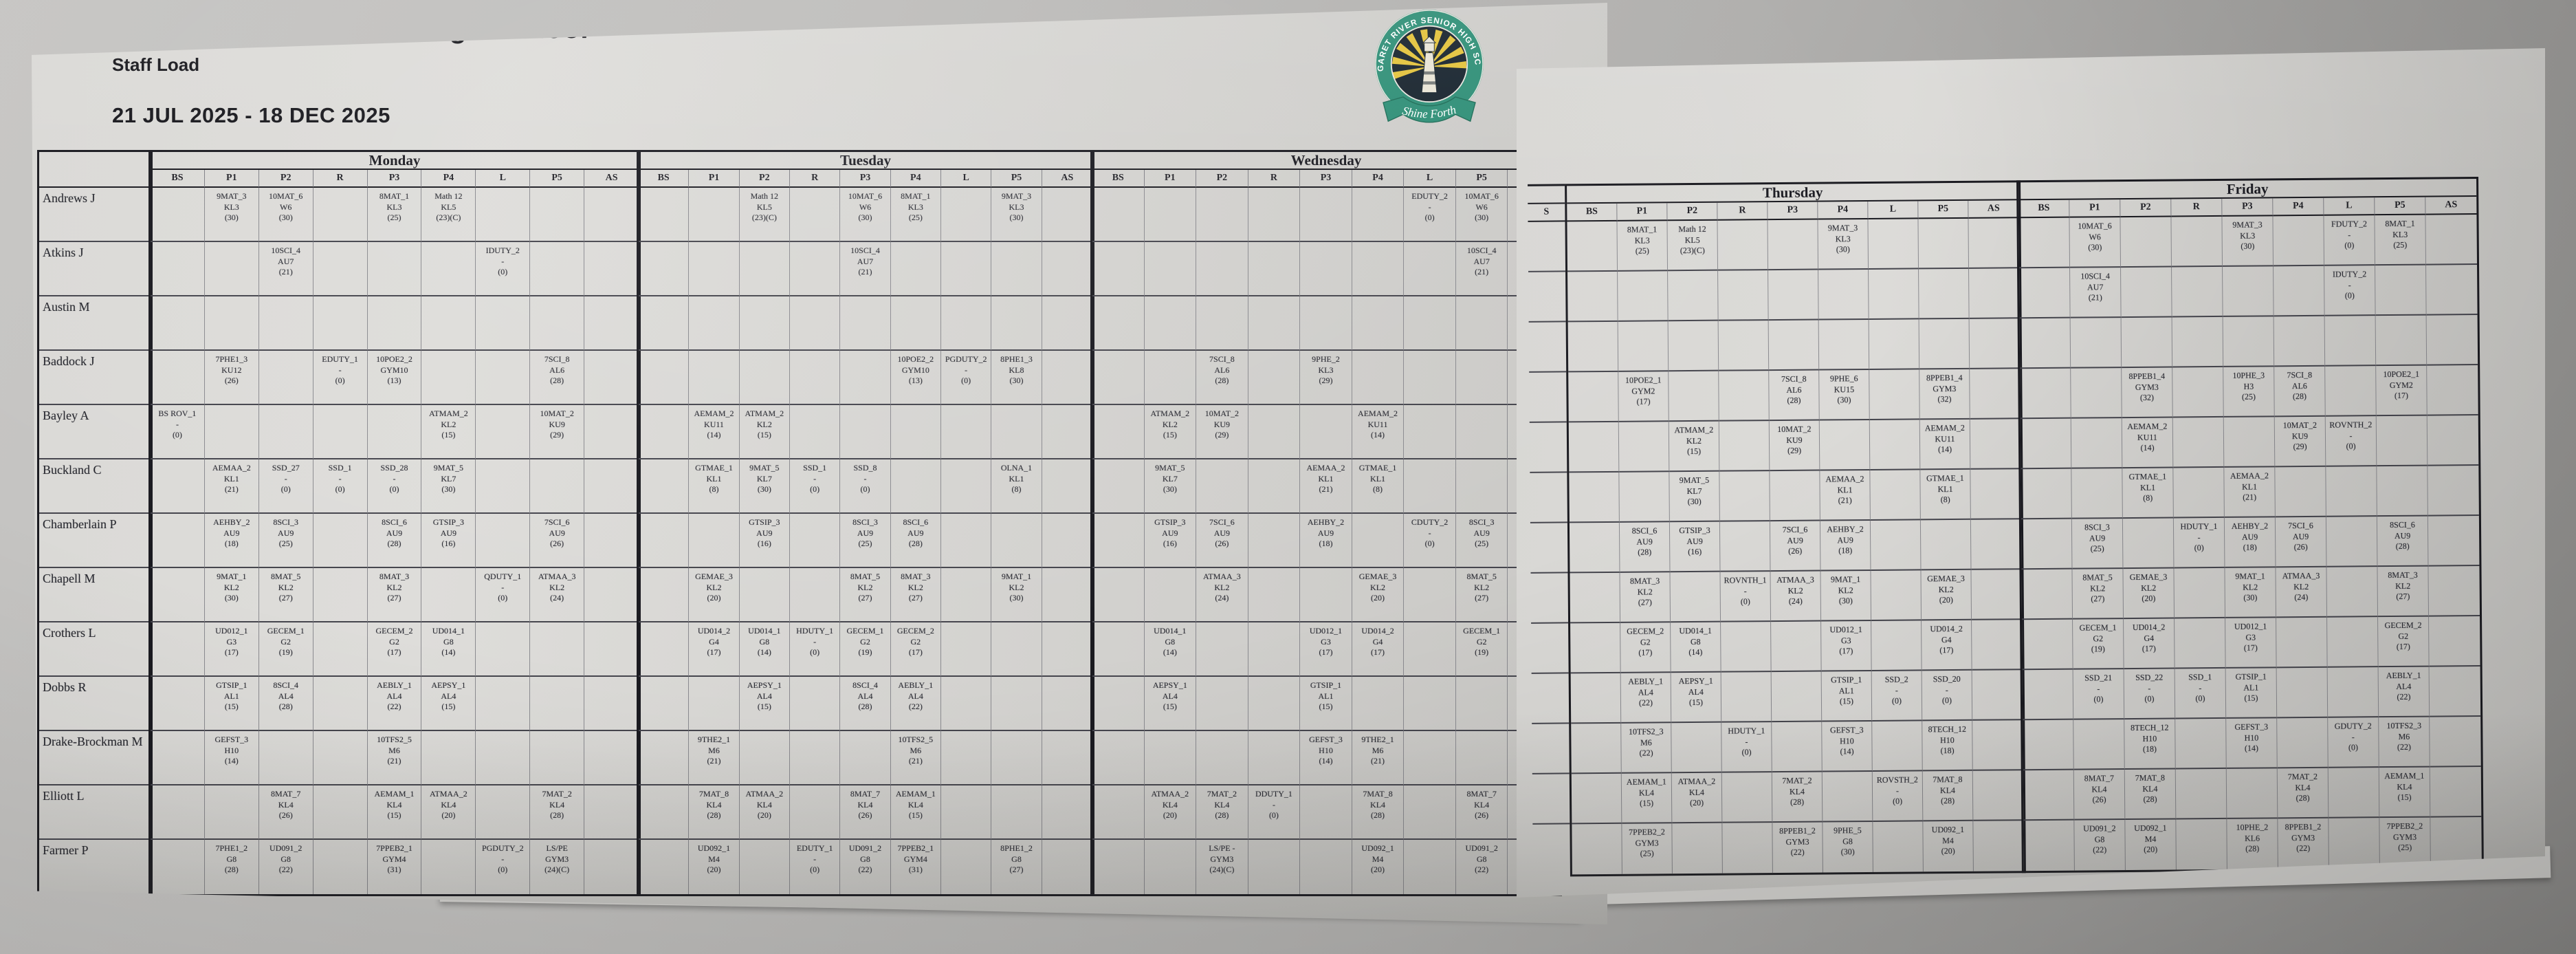 This screenshot has width=2576, height=954. Describe the element at coordinates (865, 595) in the screenshot. I see `timetable-cell: 8MAT_5 KL2 (27)` at that location.